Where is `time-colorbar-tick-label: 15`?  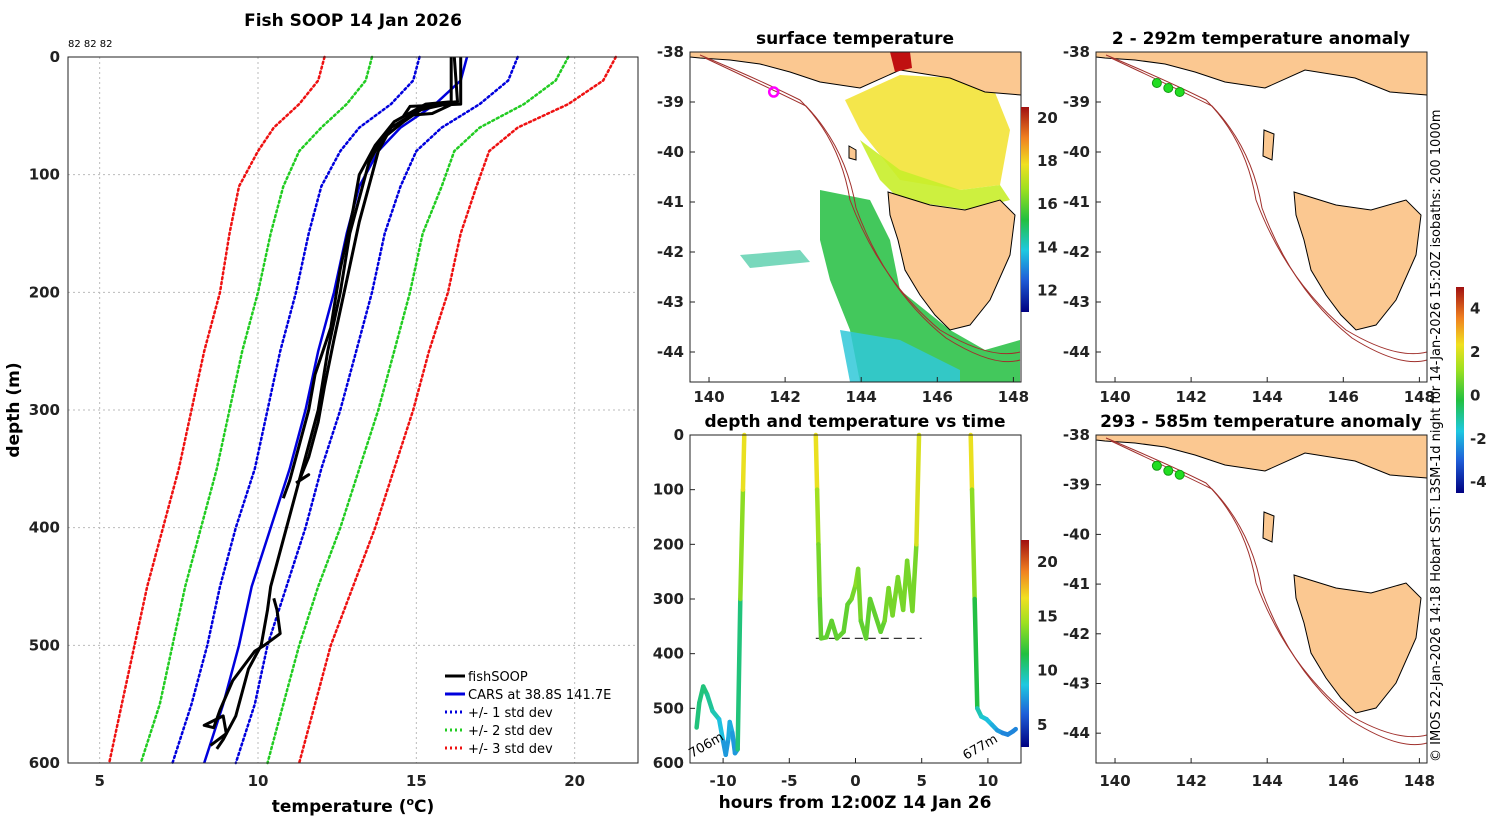
time-colorbar-tick-label: 15 is located at coordinates (1047, 616).